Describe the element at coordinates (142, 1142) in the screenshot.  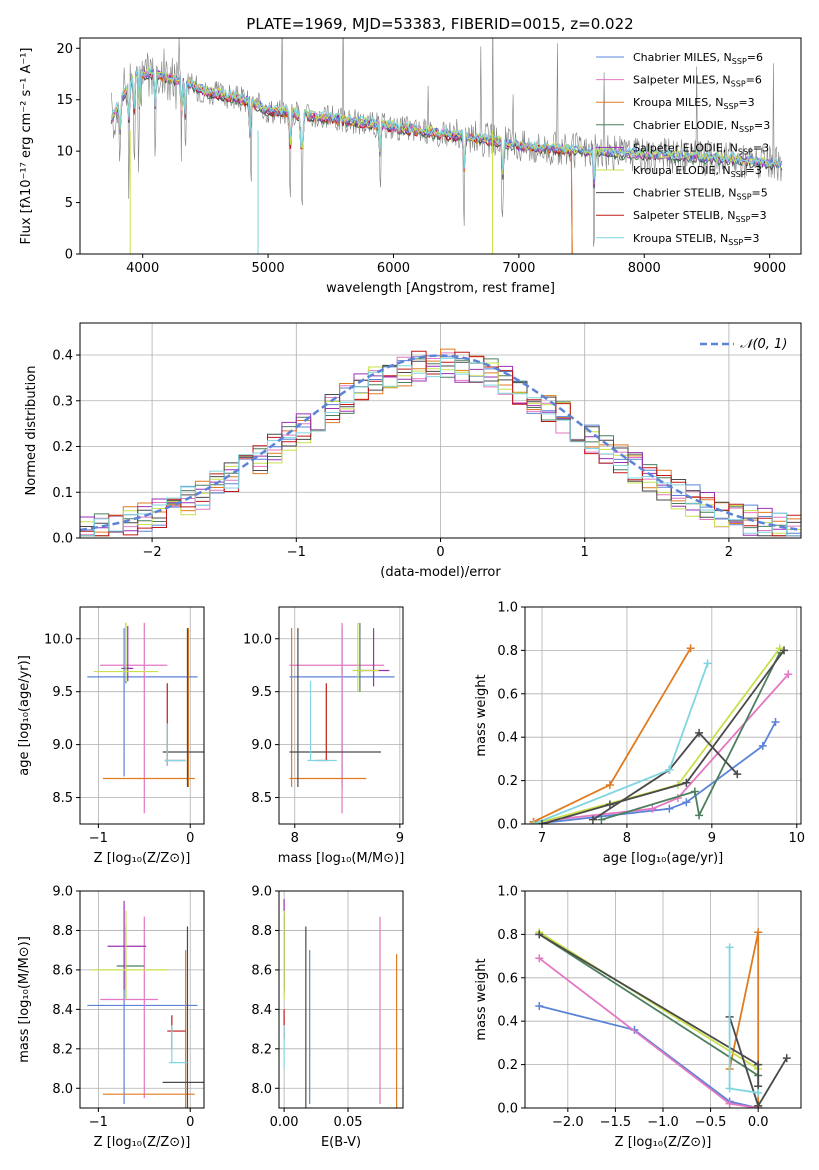
I see `x-axis-label: Z [log₁₀(Z/Z⊙)]` at that location.